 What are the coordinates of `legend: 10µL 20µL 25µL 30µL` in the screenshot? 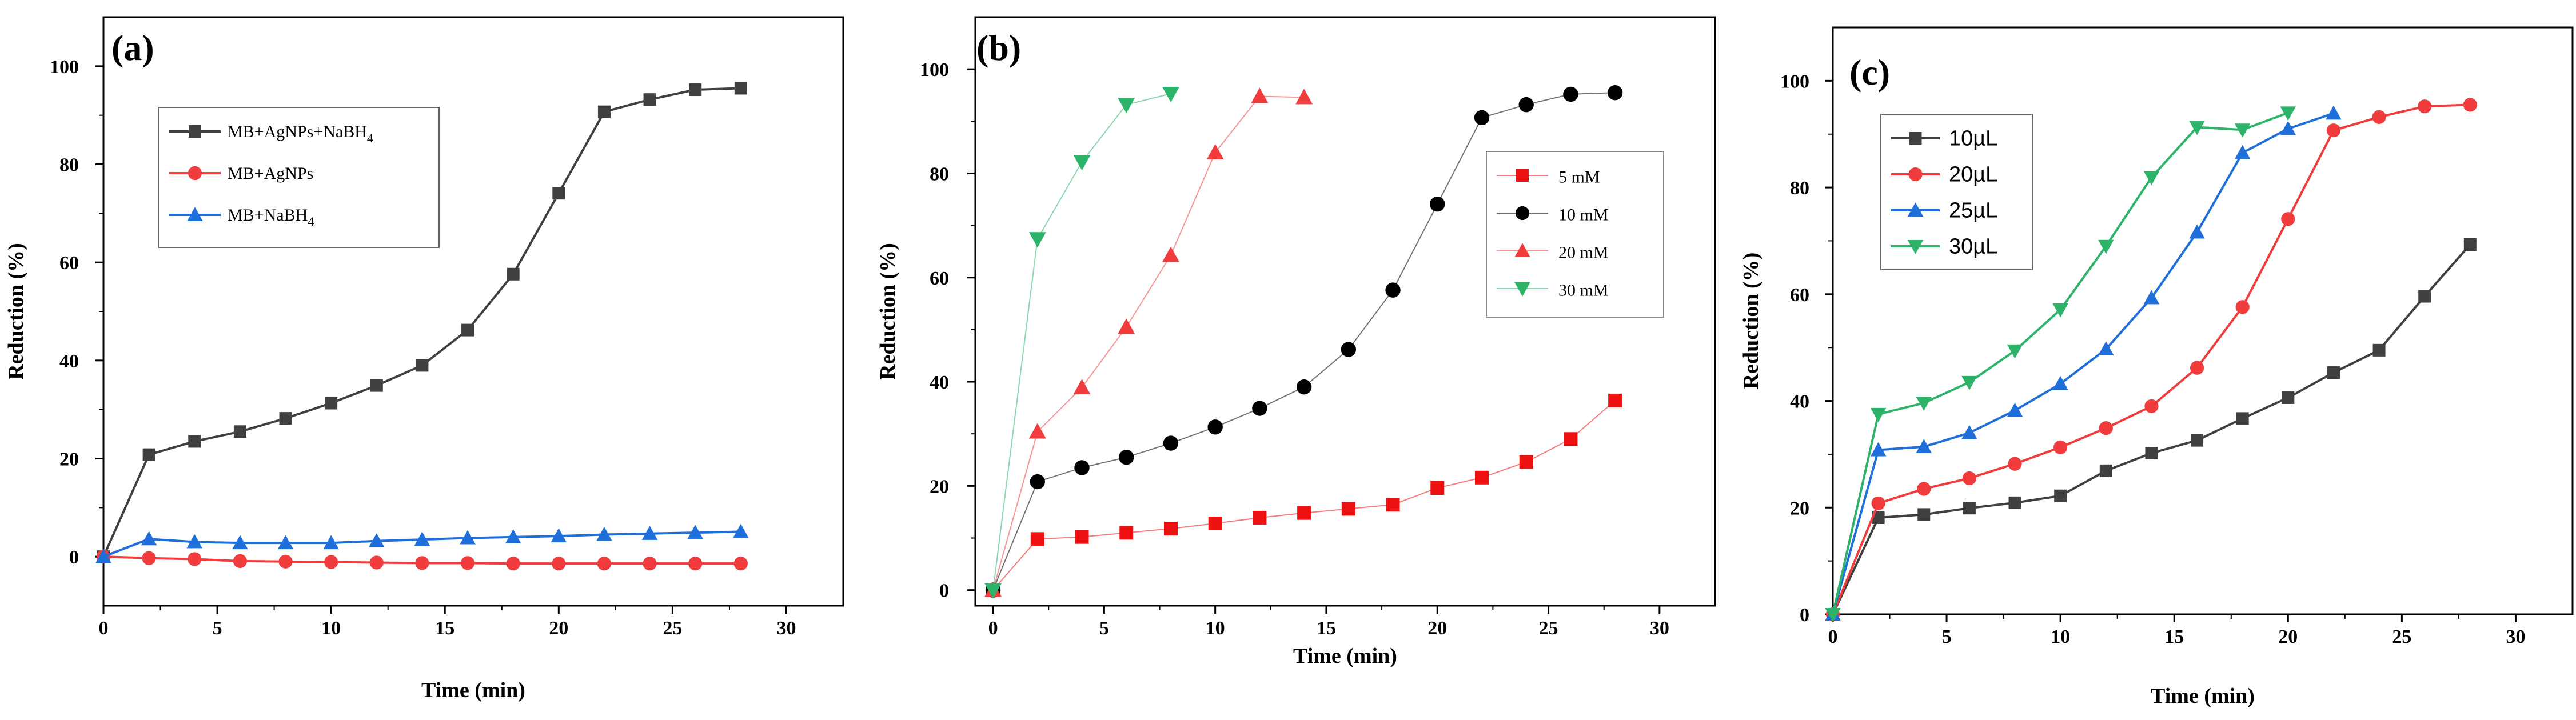 It's located at (1956, 192).